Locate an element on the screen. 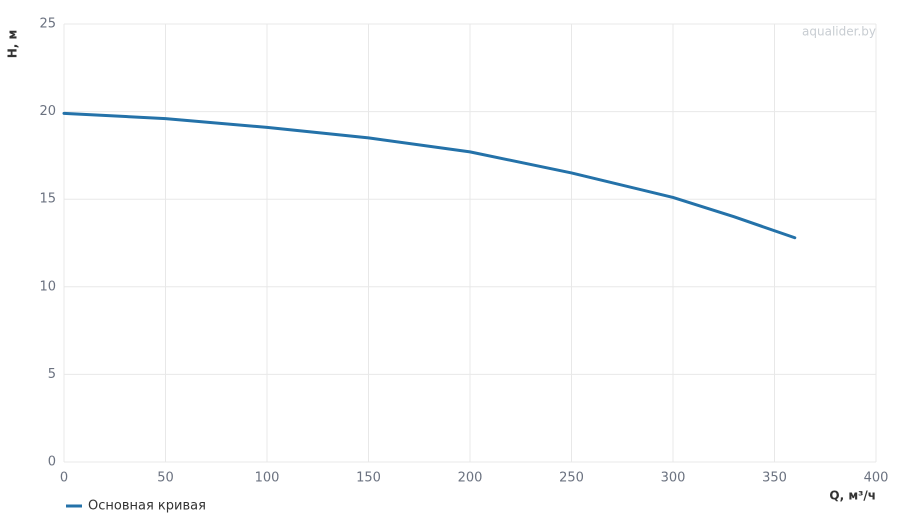 Image resolution: width=900 pixels, height=520 pixels. y-tick-label: 10 is located at coordinates (47, 286).